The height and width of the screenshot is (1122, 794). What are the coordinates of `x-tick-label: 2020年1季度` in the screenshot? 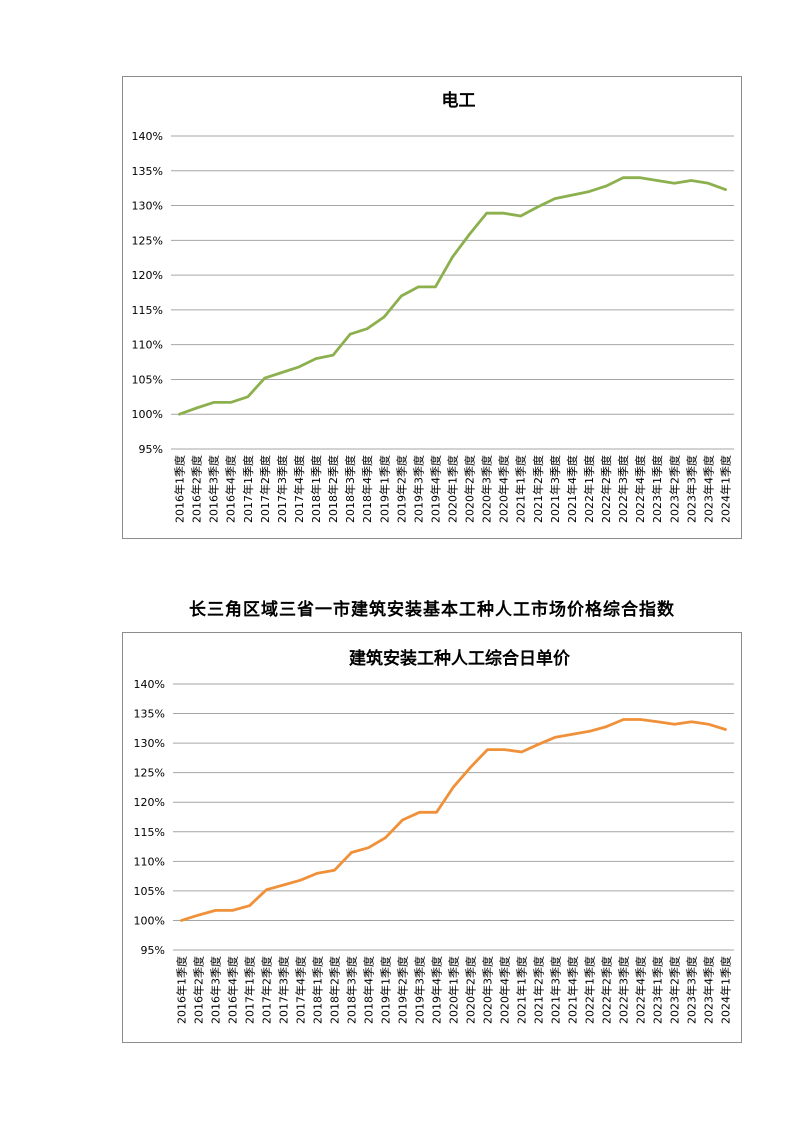 It's located at (453, 489).